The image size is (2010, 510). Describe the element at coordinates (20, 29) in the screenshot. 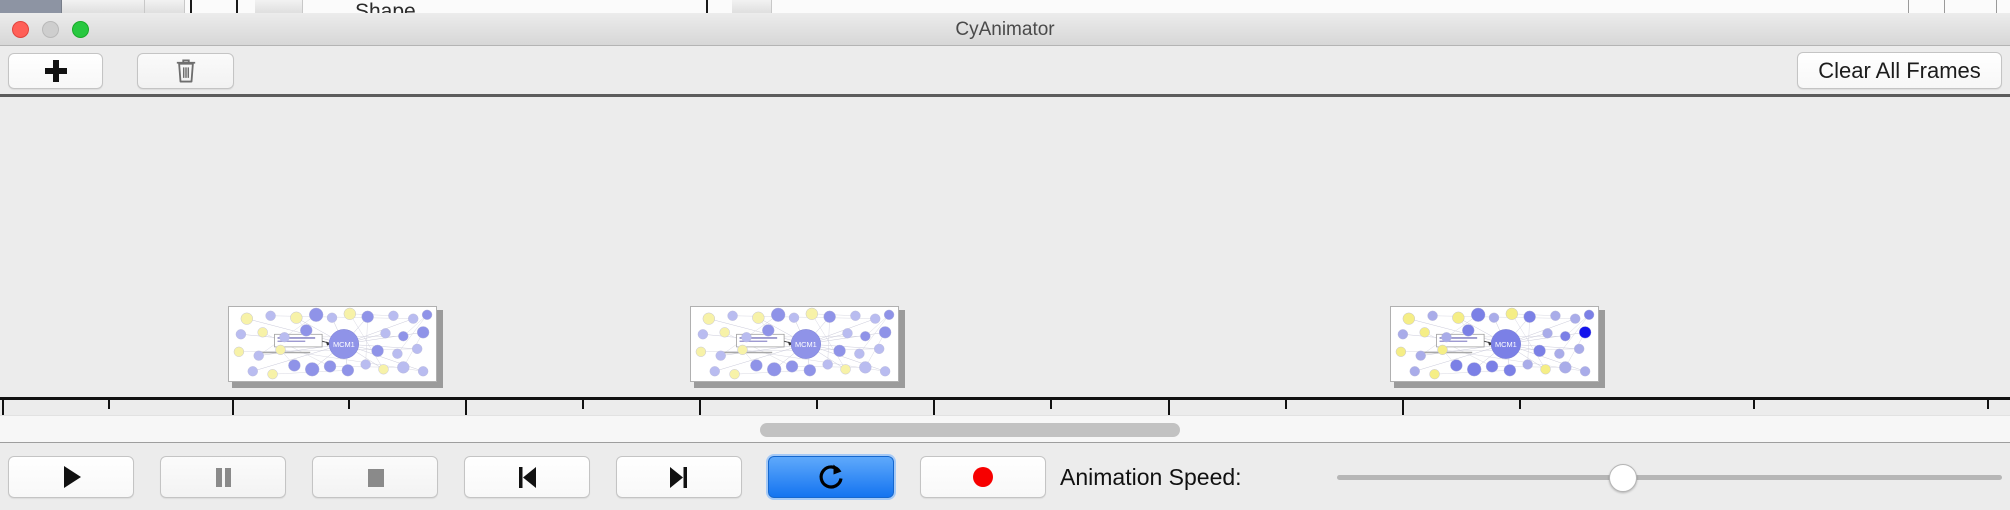

I see `close-button` at that location.